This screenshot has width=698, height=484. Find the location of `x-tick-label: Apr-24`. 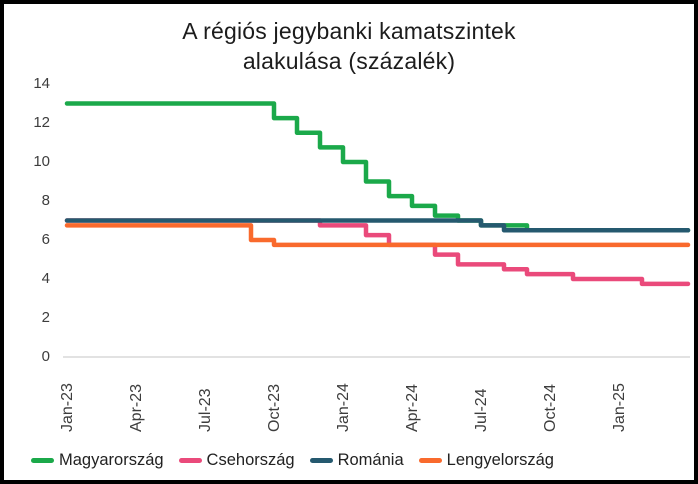

x-tick-label: Apr-24 is located at coordinates (412, 407).